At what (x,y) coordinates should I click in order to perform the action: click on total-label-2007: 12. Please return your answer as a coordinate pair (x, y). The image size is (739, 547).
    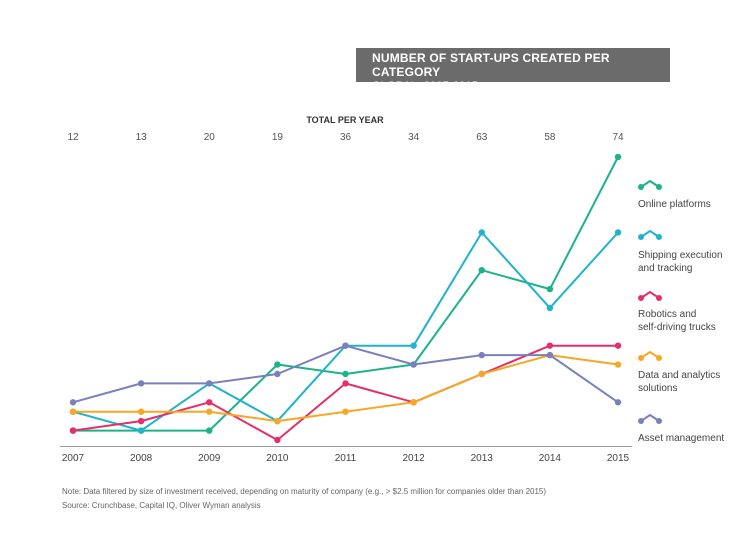
    Looking at the image, I should click on (73, 137).